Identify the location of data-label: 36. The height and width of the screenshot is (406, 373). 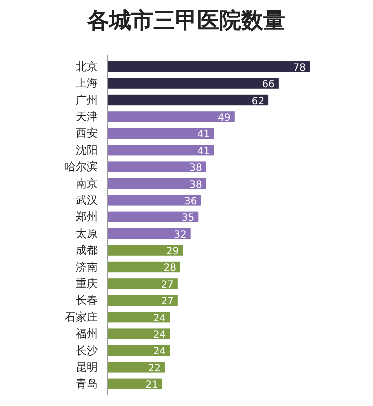
(191, 202).